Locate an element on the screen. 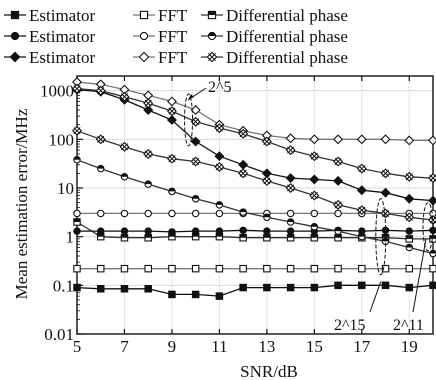 The height and width of the screenshot is (380, 436). legend-label: Estimator is located at coordinates (62, 15).